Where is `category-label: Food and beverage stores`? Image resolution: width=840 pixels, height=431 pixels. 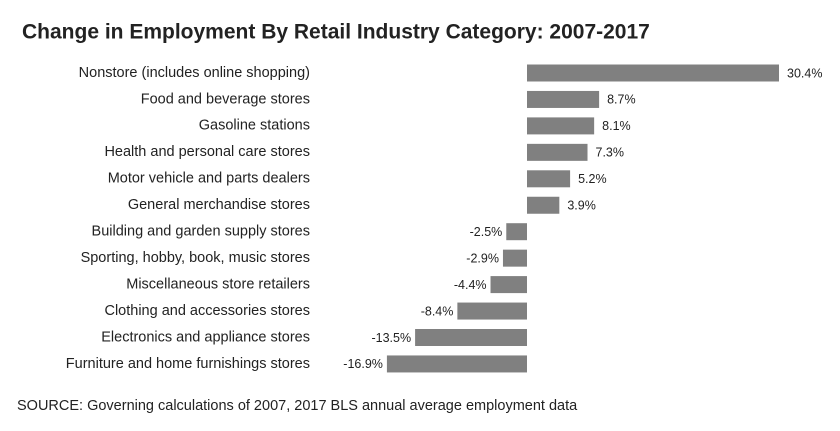 category-label: Food and beverage stores is located at coordinates (225, 99).